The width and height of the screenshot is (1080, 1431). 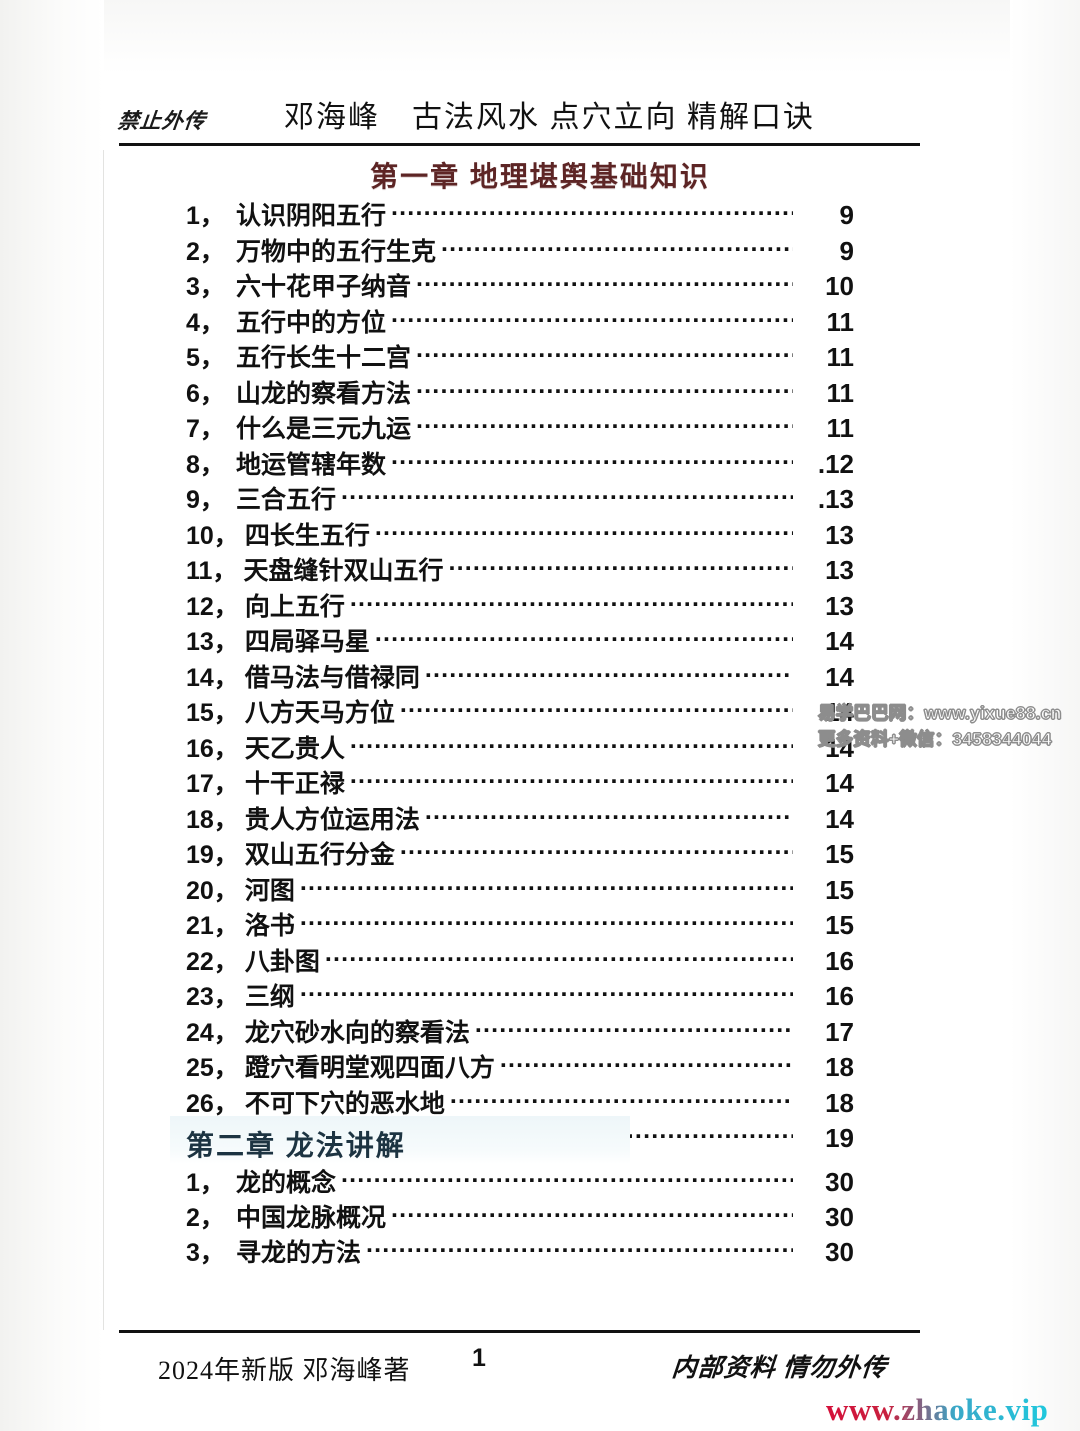 What do you see at coordinates (846, 250) in the screenshot?
I see `toc-entry-page: 9` at bounding box center [846, 250].